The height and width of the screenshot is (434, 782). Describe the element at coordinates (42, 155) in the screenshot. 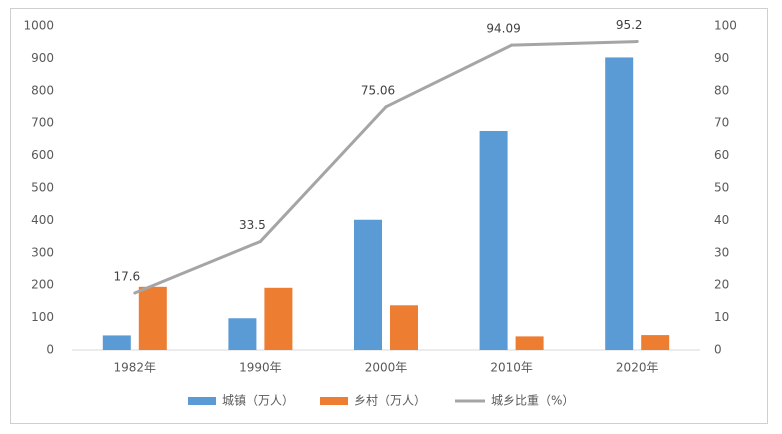

I see `y-left-tick-label: 600` at that location.